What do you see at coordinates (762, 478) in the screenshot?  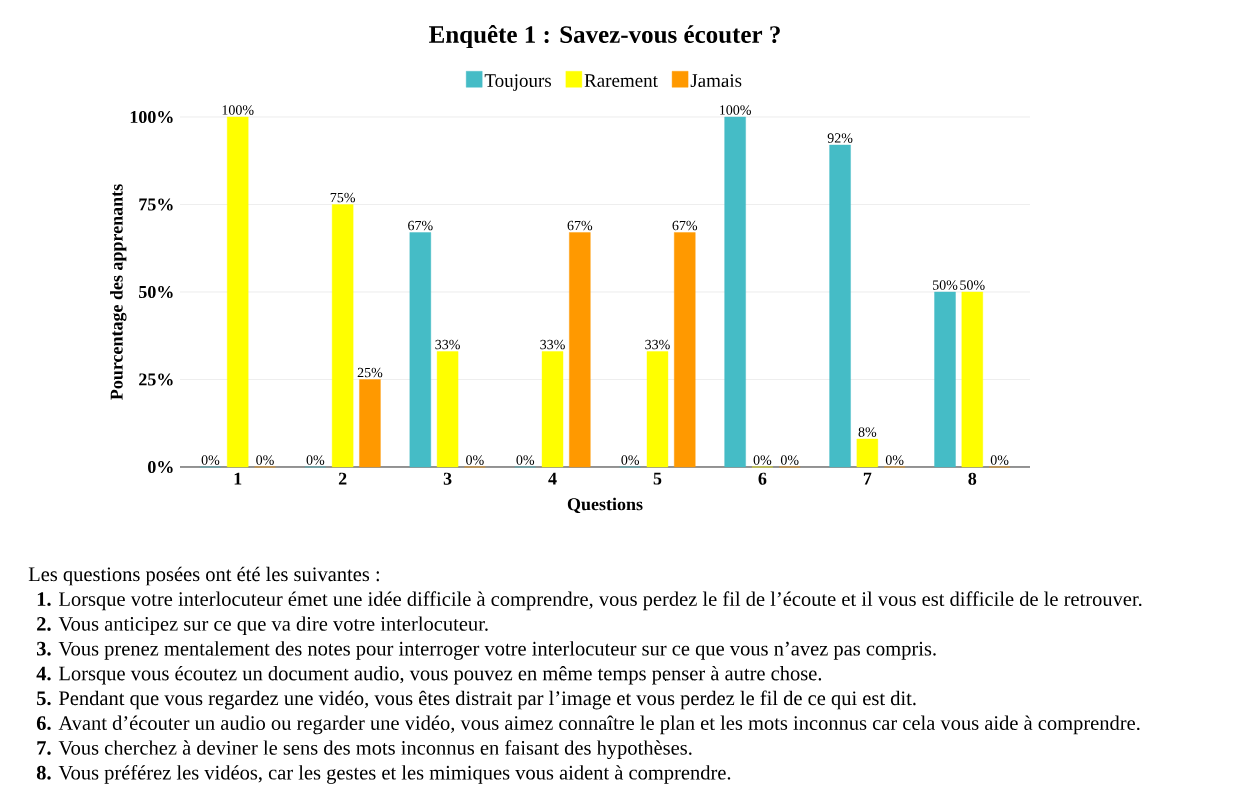 I see `x-tick-label: 6` at bounding box center [762, 478].